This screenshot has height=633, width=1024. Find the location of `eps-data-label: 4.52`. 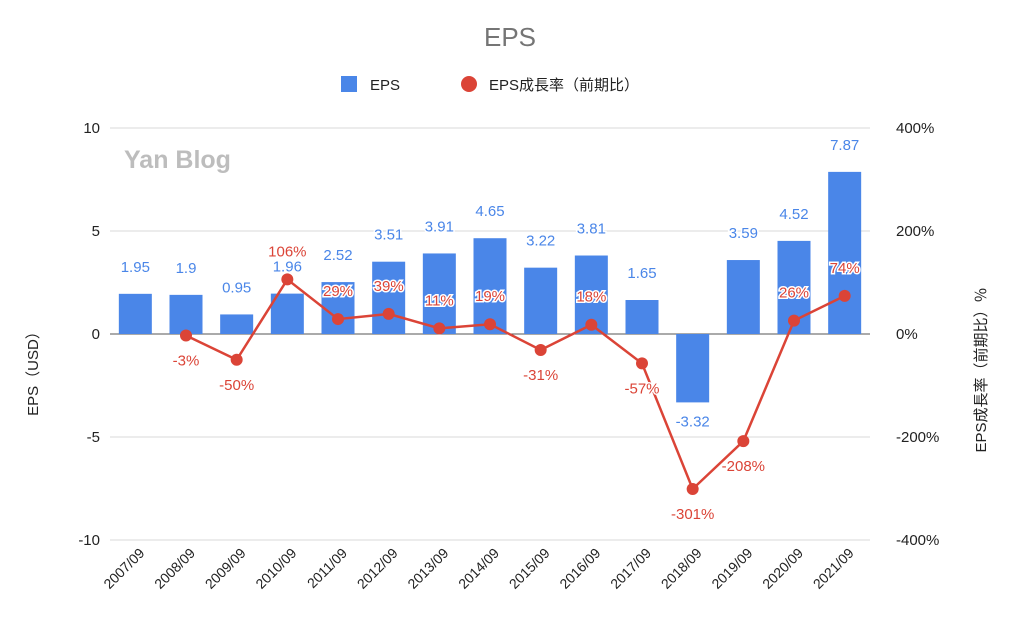

eps-data-label: 4.52 is located at coordinates (793, 214).